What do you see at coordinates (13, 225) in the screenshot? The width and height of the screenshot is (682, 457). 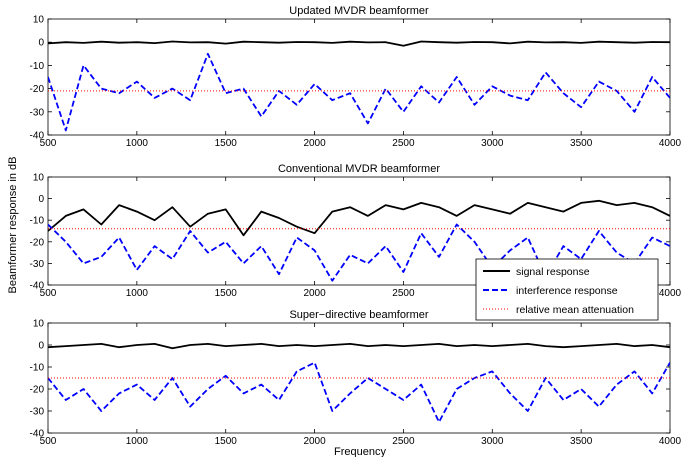 I see `y-axis-label: Beamformer response in dB` at bounding box center [13, 225].